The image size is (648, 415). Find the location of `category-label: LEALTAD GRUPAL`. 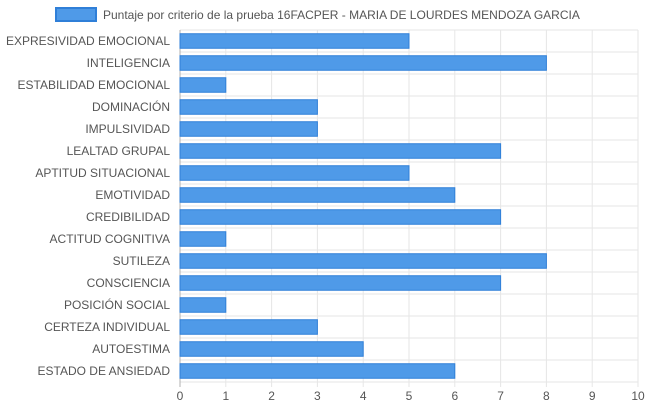

category-label: LEALTAD GRUPAL is located at coordinates (119, 151).